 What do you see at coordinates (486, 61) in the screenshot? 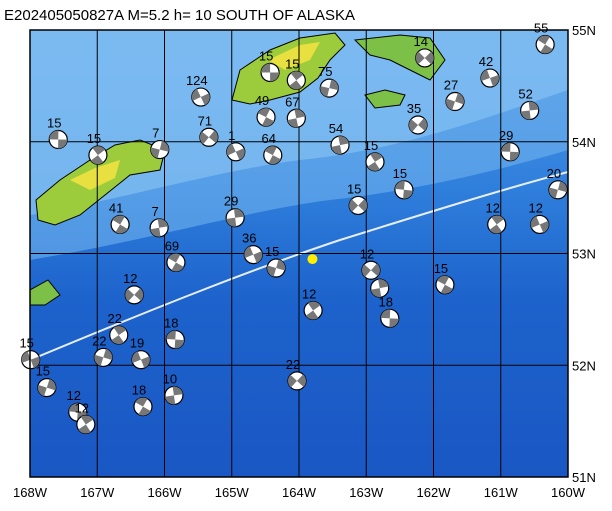
I see `depth-label: 42` at bounding box center [486, 61].